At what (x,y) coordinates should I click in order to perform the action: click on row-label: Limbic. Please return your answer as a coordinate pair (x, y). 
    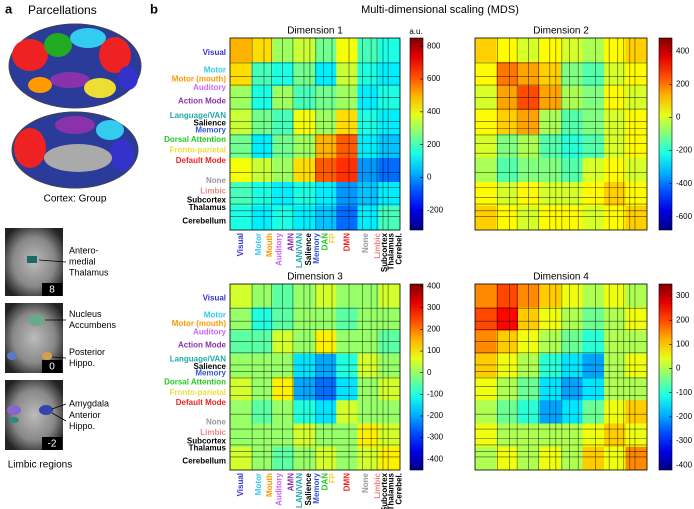
    Looking at the image, I should click on (213, 432).